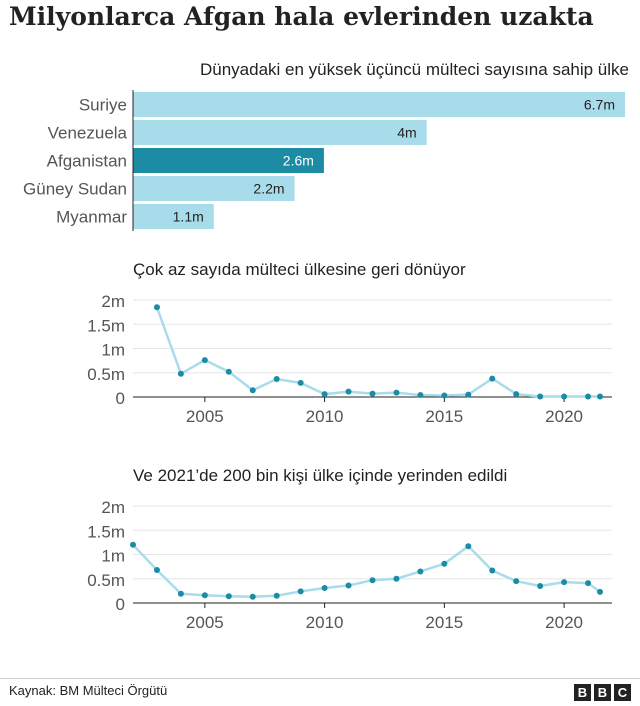 This screenshot has height=706, width=640. Describe the element at coordinates (106, 580) in the screenshot. I see `displaced-ytick-label: 0.5m` at that location.